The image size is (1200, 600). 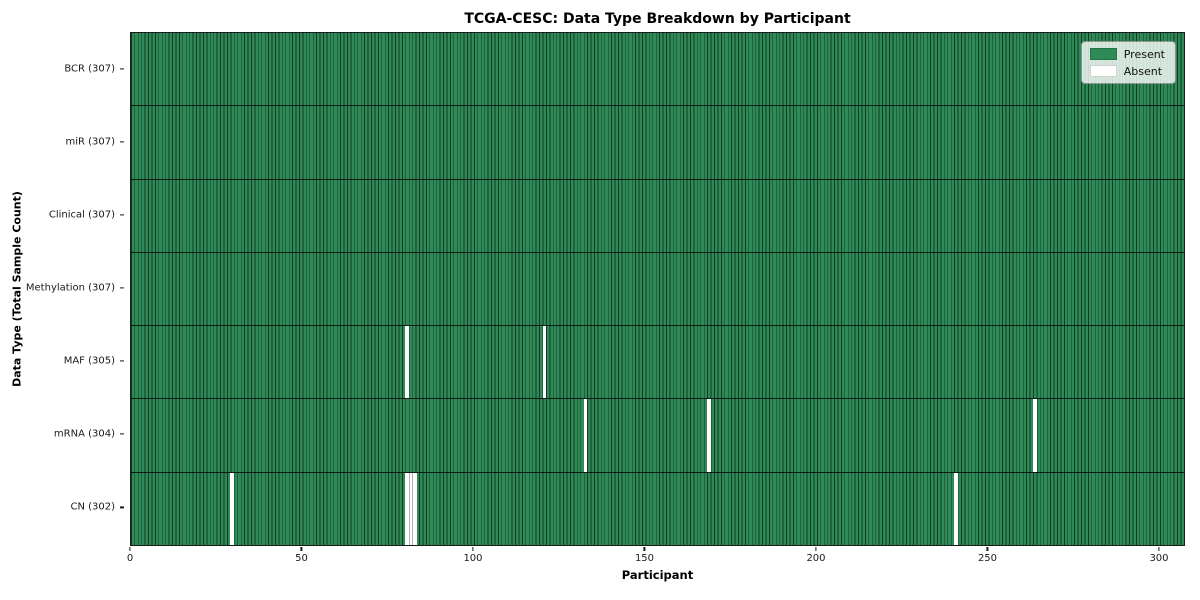 I want to click on data-row-methylation, so click(x=657, y=288).